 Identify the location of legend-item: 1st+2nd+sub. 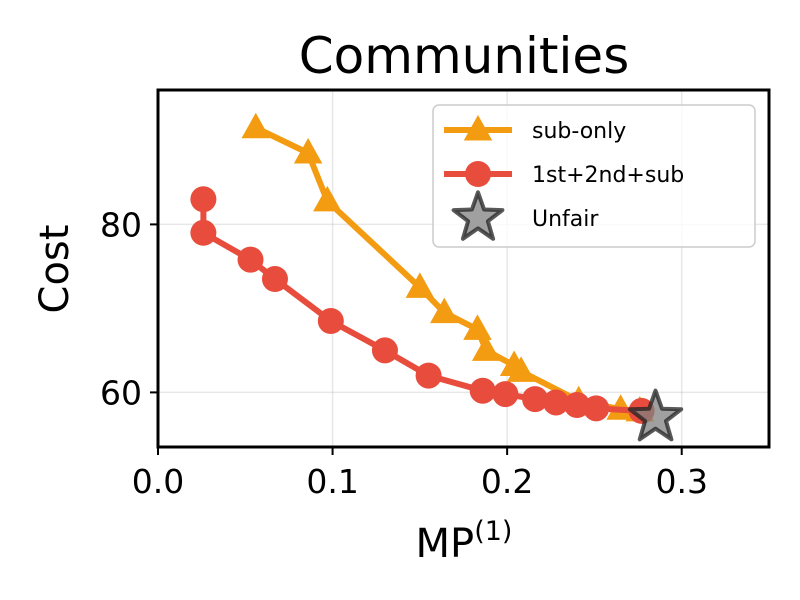
(564, 174).